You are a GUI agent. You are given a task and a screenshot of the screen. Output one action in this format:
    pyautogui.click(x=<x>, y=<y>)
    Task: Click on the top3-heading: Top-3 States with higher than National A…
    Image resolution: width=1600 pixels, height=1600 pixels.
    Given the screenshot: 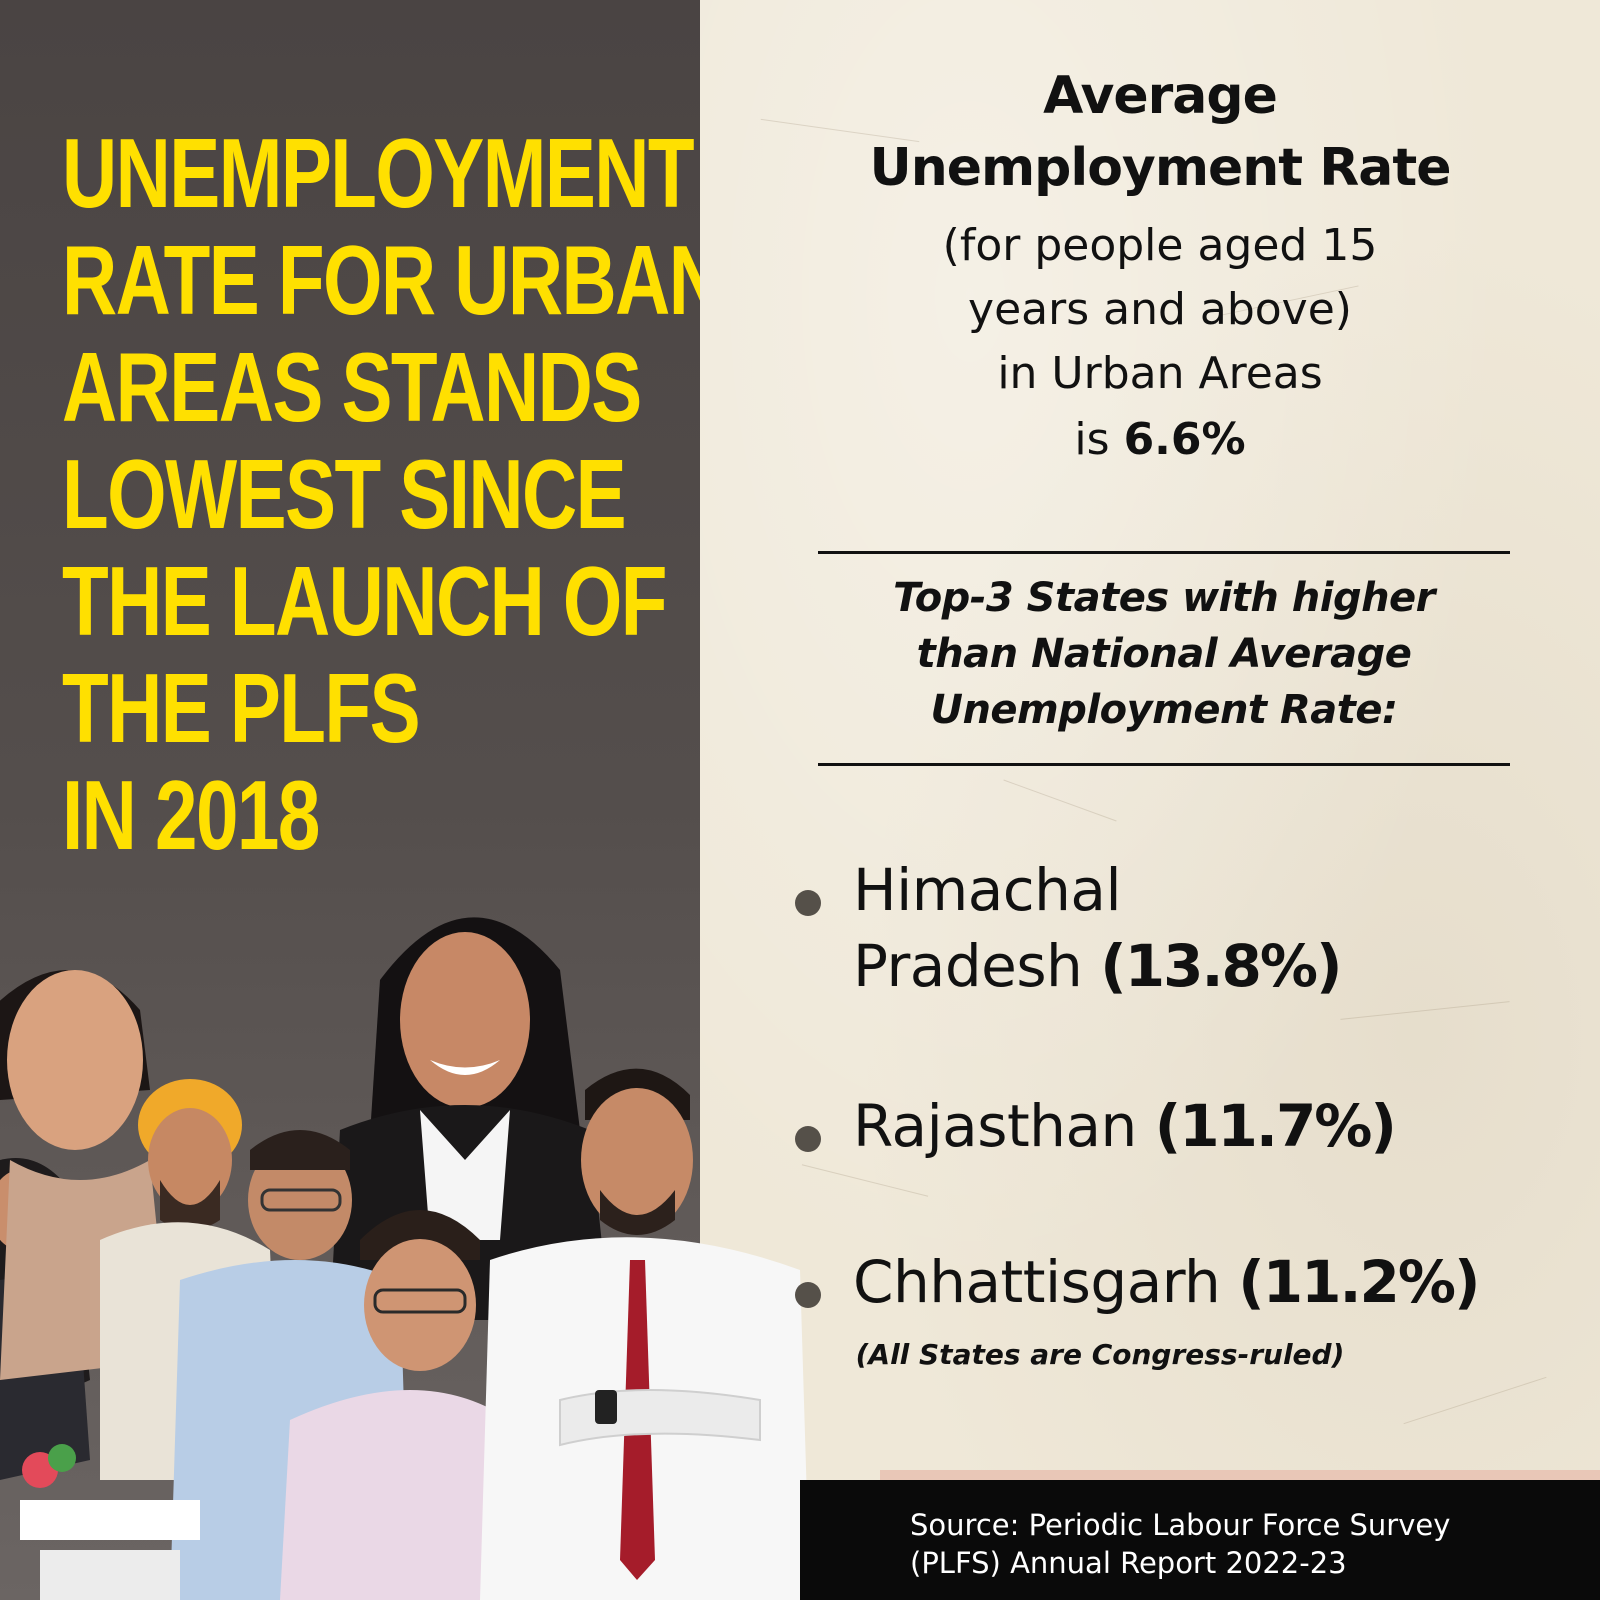 What is the action you would take?
    pyautogui.click(x=1164, y=654)
    